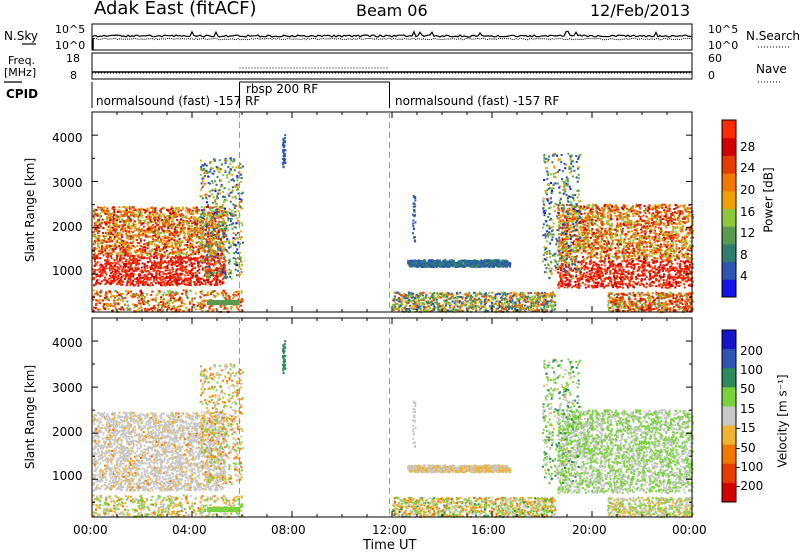 This screenshot has height=554, width=800. Describe the element at coordinates (125, 271) in the screenshot. I see `power-echo-1921` at that location.